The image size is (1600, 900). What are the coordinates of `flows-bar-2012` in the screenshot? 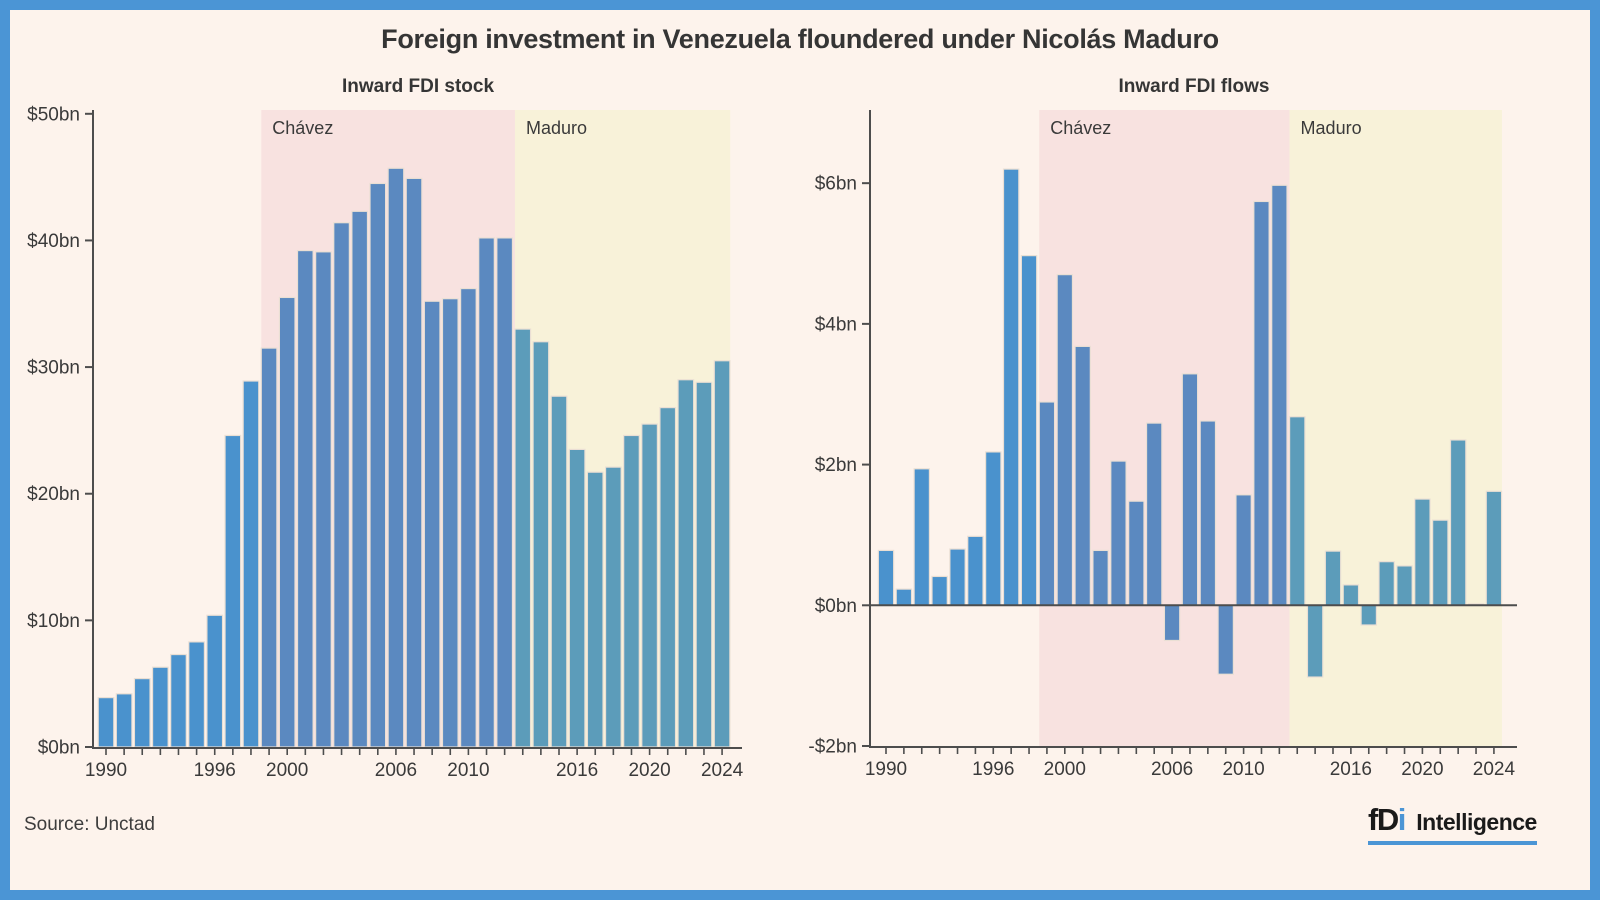 It's located at (1279, 395).